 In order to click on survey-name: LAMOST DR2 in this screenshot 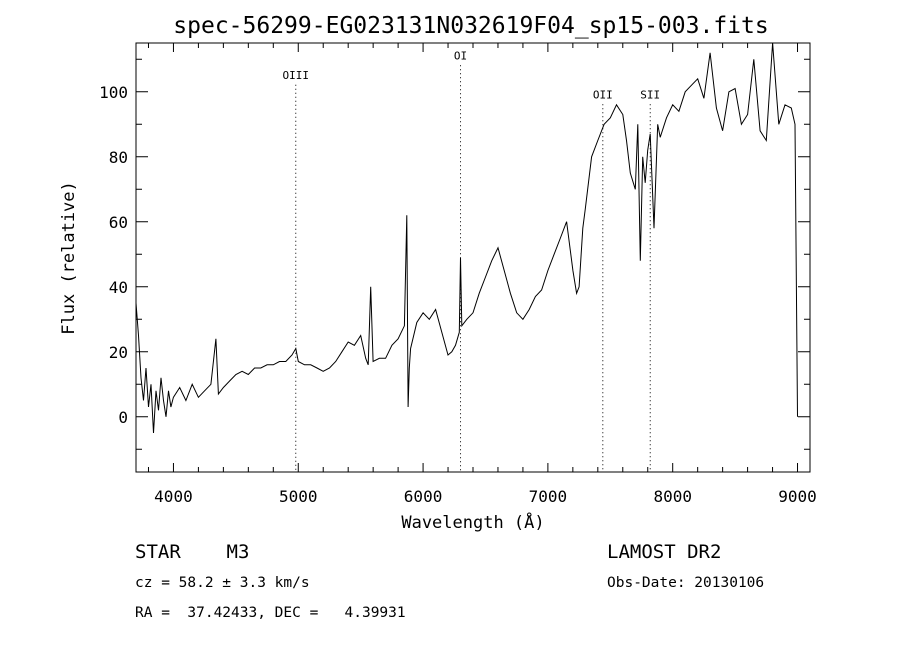, I will do `click(664, 552)`.